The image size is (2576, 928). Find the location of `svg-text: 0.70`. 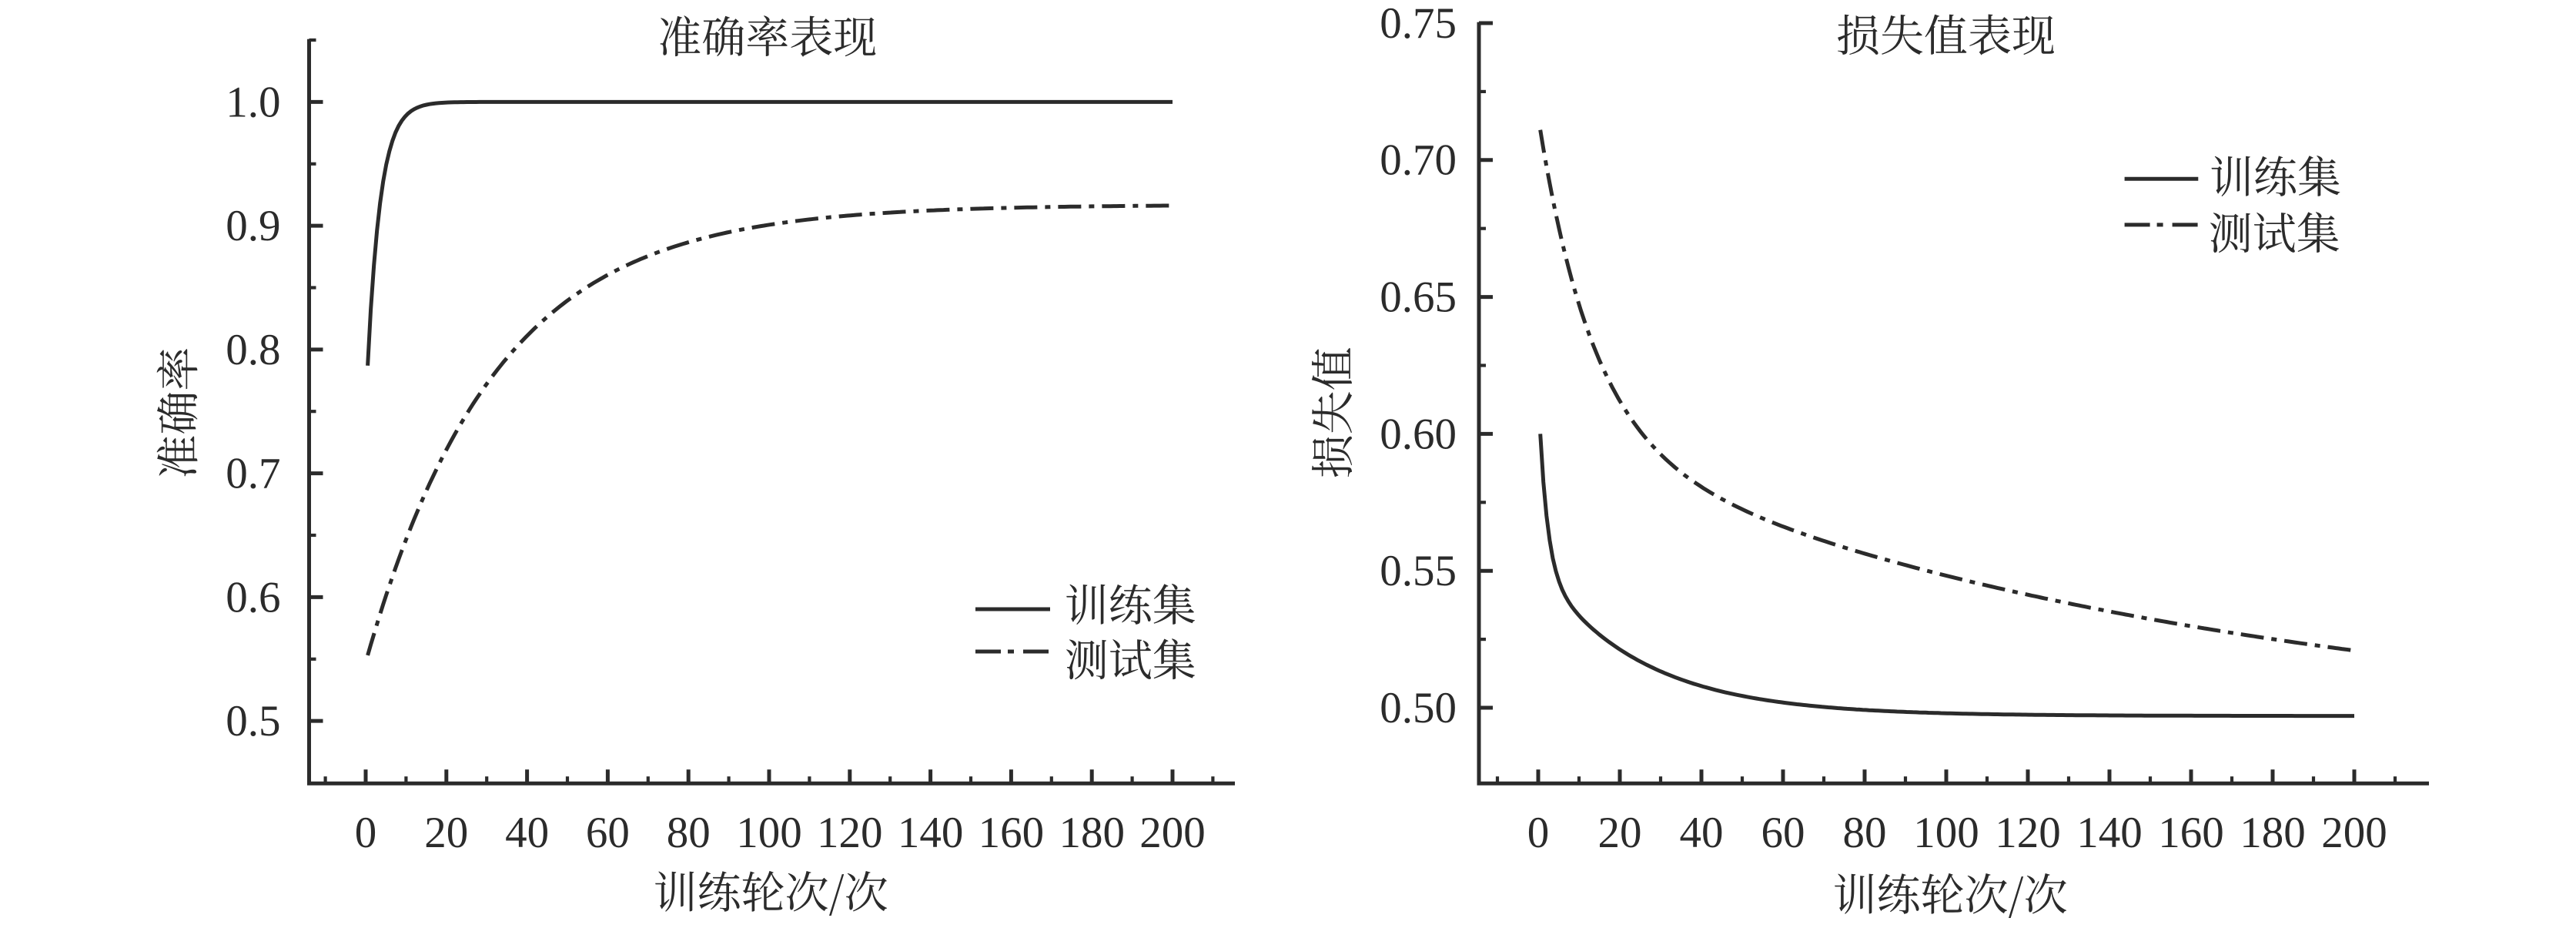

svg-text: 0.70 is located at coordinates (1419, 160).